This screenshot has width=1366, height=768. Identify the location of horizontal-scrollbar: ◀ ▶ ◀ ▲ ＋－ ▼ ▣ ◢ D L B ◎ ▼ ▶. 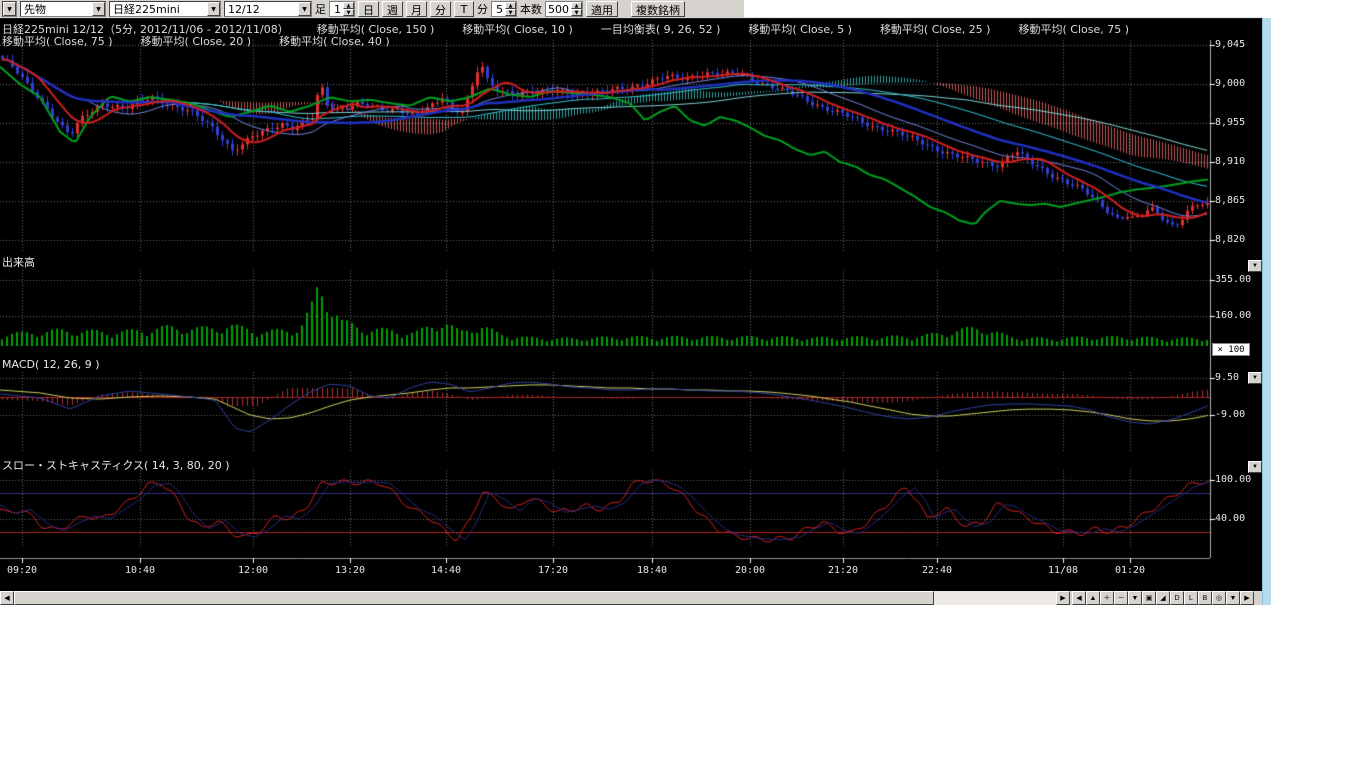
(631, 598).